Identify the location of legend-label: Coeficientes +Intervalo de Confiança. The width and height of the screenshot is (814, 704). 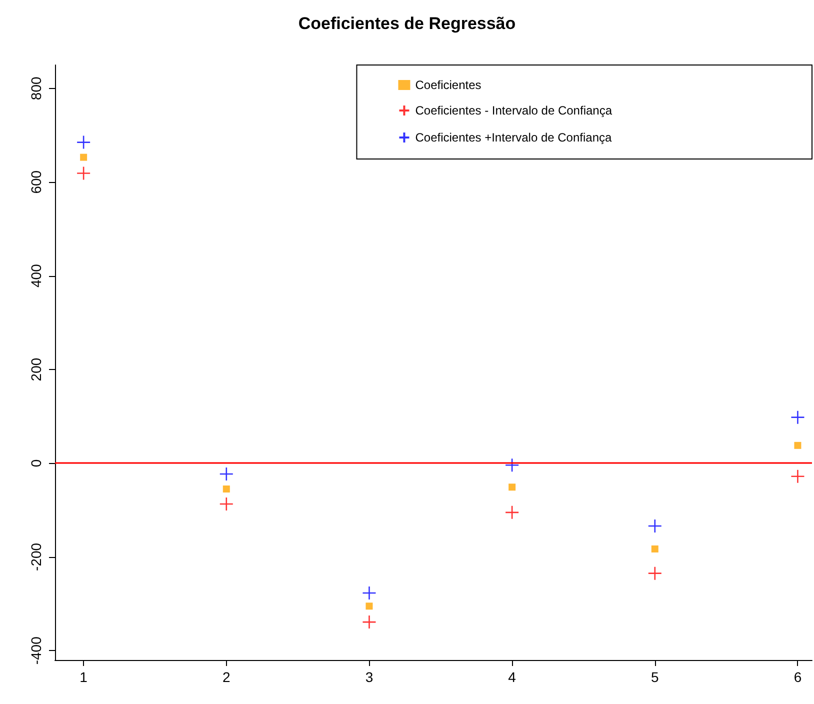
(513, 137).